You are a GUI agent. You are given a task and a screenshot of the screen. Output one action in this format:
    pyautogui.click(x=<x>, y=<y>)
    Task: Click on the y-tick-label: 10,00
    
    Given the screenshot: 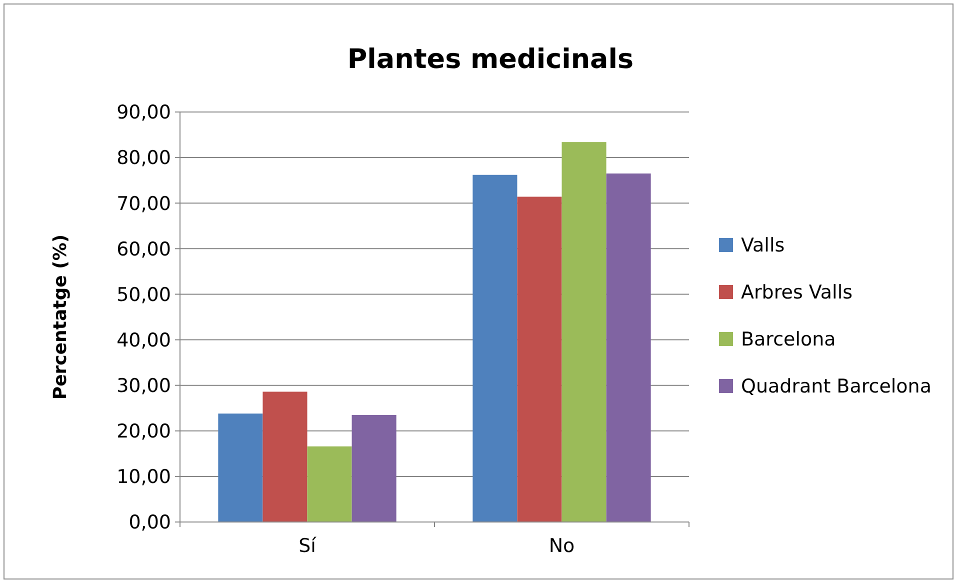 What is the action you would take?
    pyautogui.click(x=143, y=477)
    